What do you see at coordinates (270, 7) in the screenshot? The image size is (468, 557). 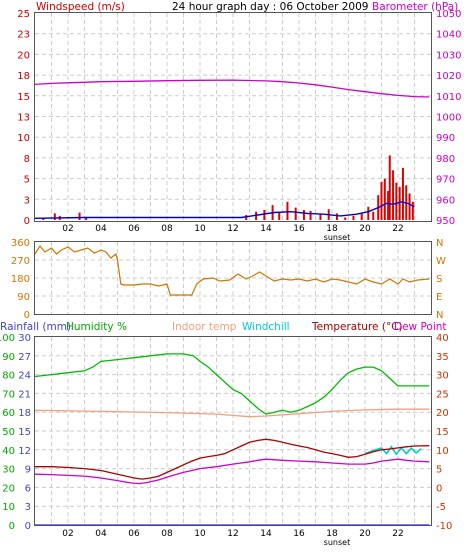 I see `chart-title: 24 hour graph day : 06 October 2009` at bounding box center [270, 7].